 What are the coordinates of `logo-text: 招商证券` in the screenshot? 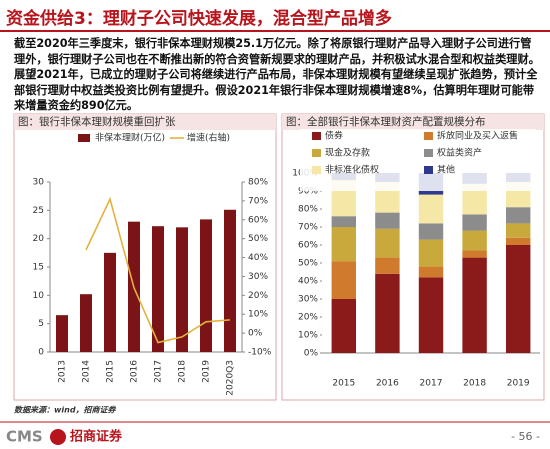 It's located at (96, 437).